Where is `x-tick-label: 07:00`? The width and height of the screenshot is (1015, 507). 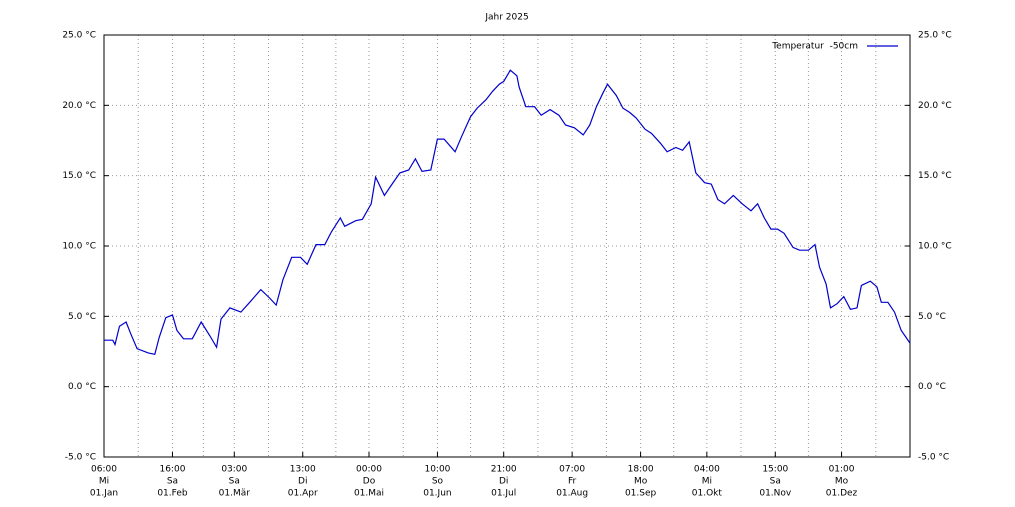
x-tick-label: 07:00 is located at coordinates (572, 470).